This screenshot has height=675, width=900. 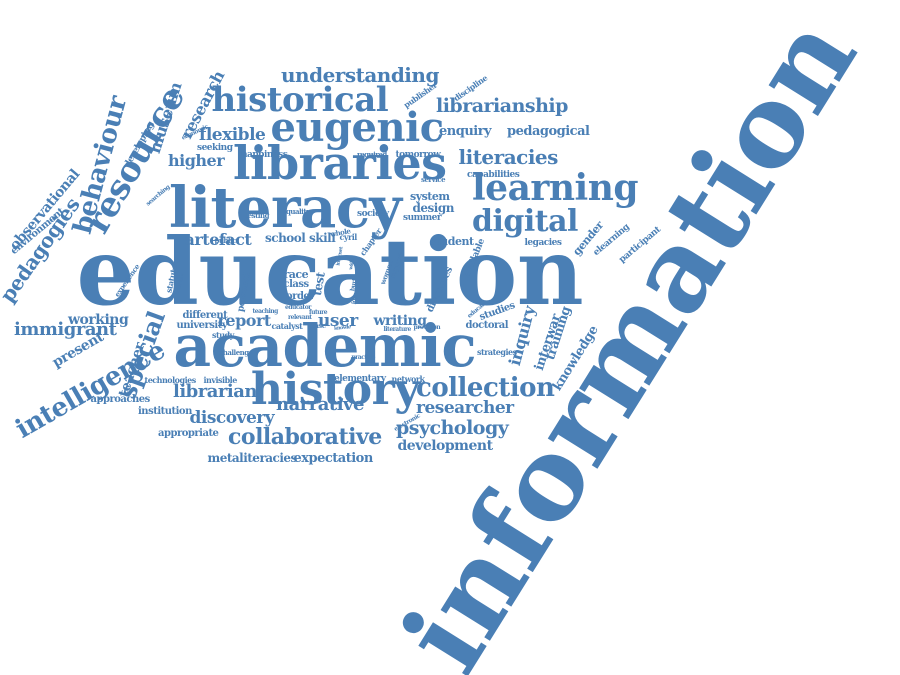 I want to click on cloud-word: school, so click(x=285, y=238).